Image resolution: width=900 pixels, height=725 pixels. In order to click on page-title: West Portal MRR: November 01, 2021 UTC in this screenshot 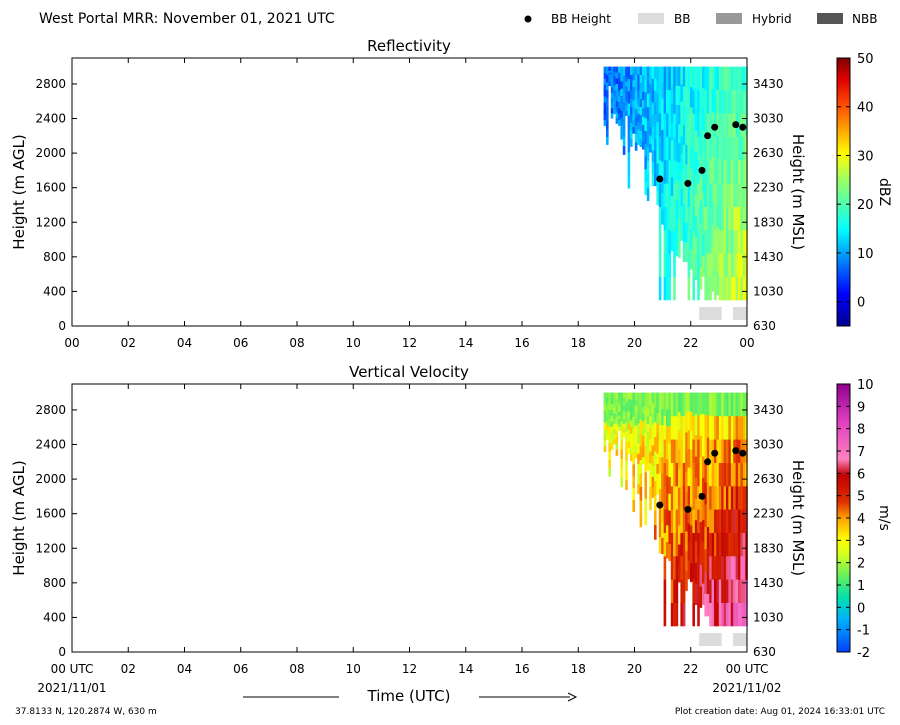, I will do `click(187, 19)`.